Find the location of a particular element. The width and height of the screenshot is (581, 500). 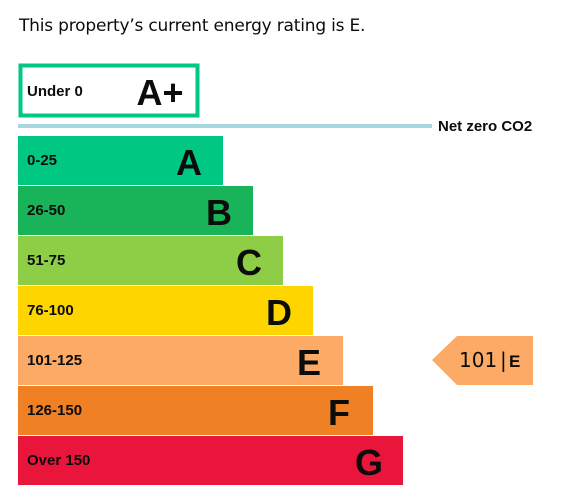

band-e-range-label: 101-125 is located at coordinates (54, 360).